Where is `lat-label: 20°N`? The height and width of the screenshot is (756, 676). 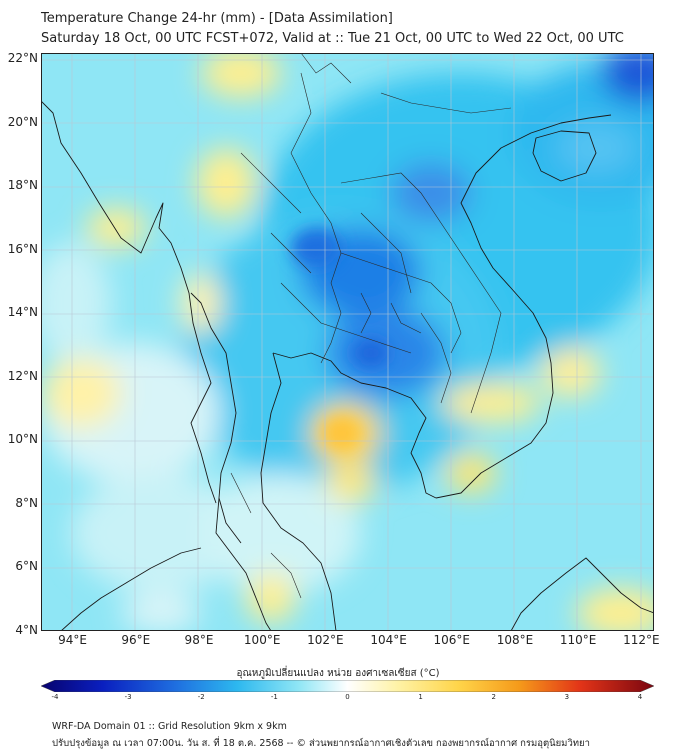 lat-label: 20°N is located at coordinates (22, 121).